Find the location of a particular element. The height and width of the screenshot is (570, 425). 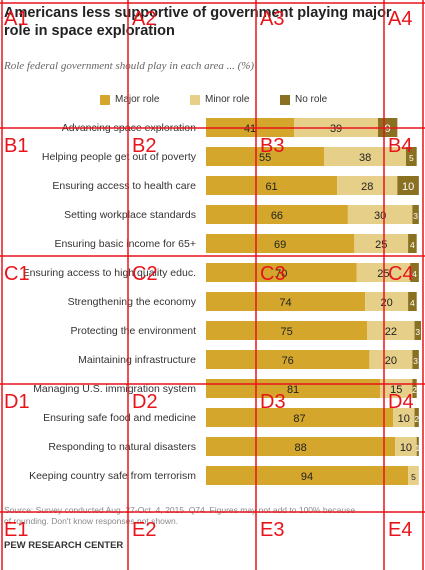

legend-item-none: No role is located at coordinates (303, 99).